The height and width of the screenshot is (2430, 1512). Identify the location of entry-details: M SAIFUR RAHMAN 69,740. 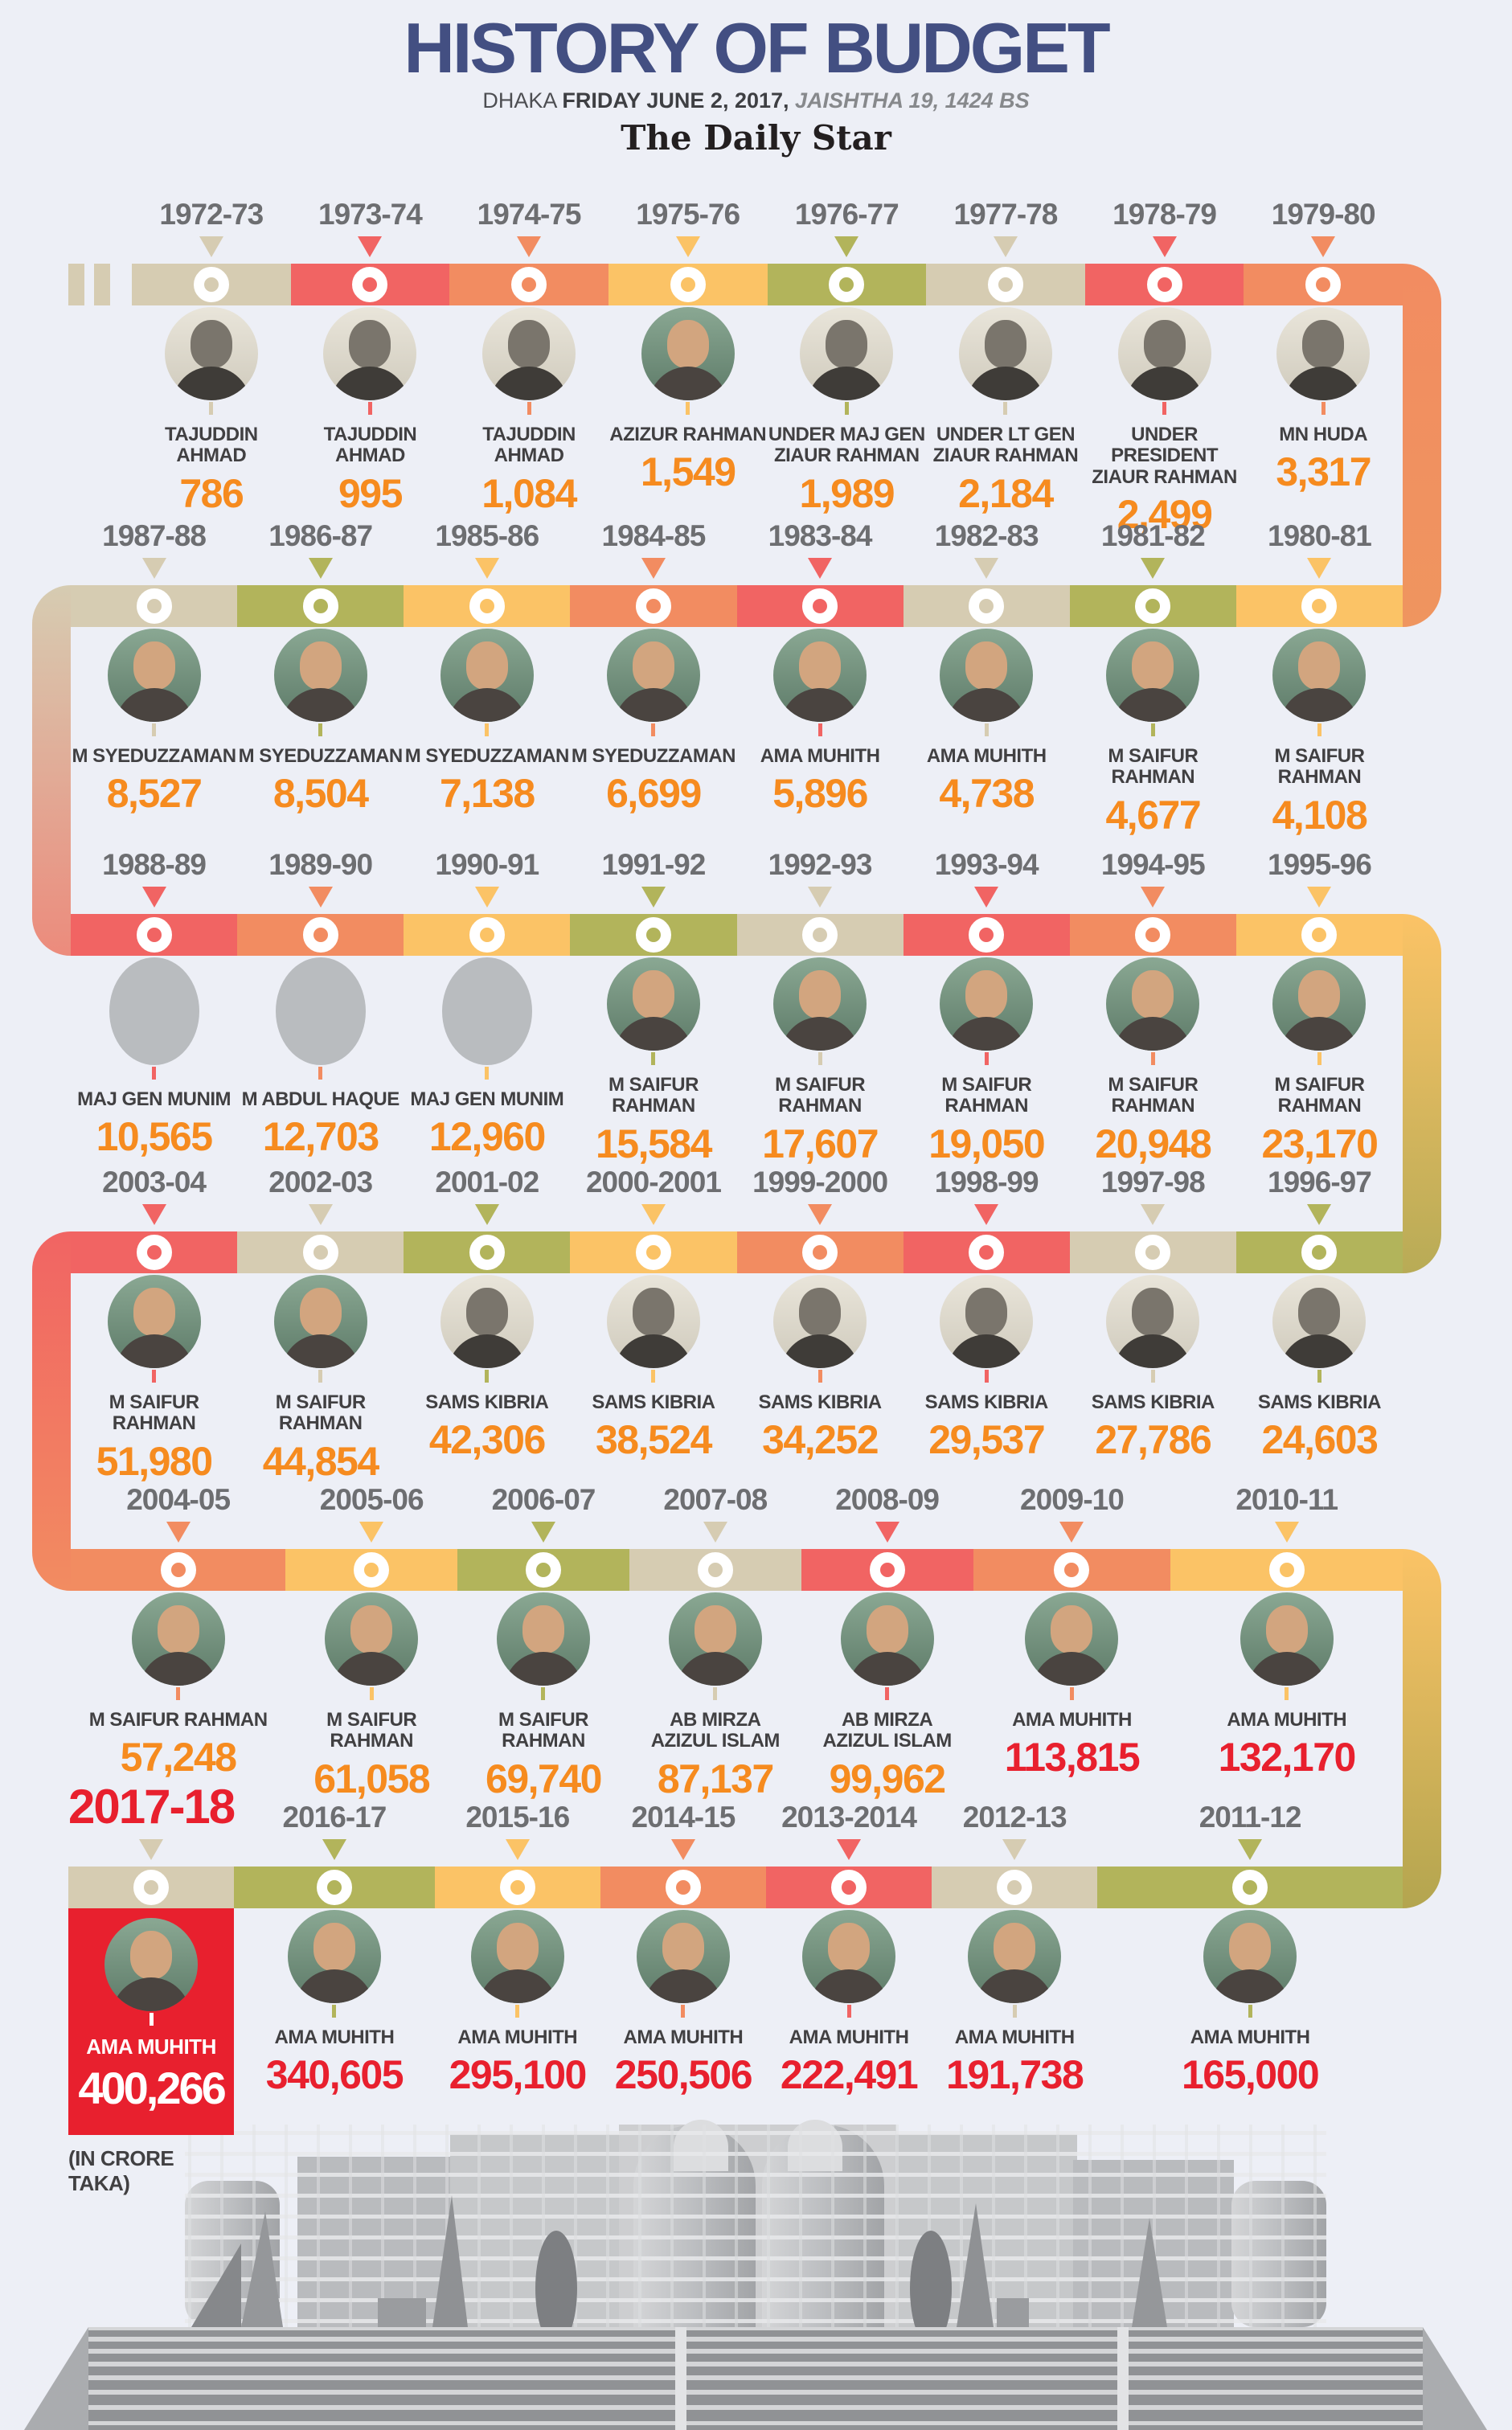
(543, 1697).